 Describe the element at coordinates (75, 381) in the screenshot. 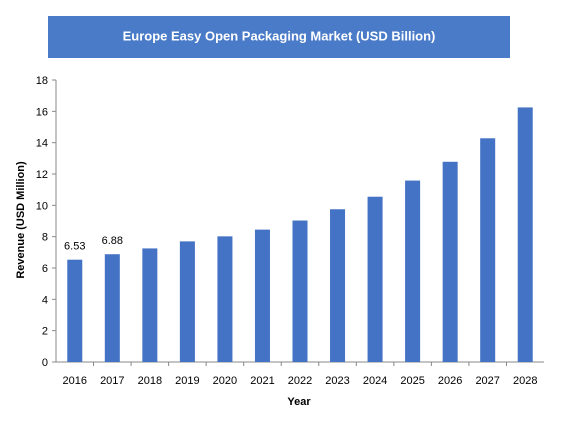

I see `x-tick-label: 2016` at that location.